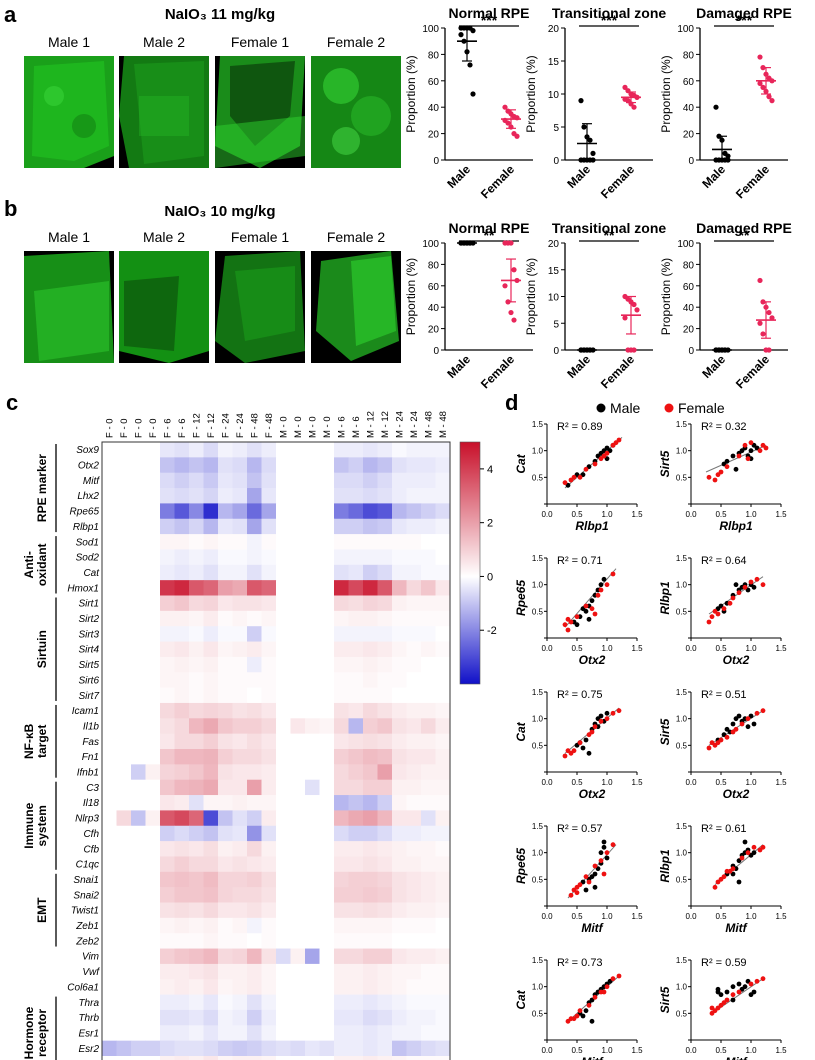 The image size is (815, 1060). What do you see at coordinates (138, 428) in the screenshot?
I see `column-label: F - 0` at bounding box center [138, 428].